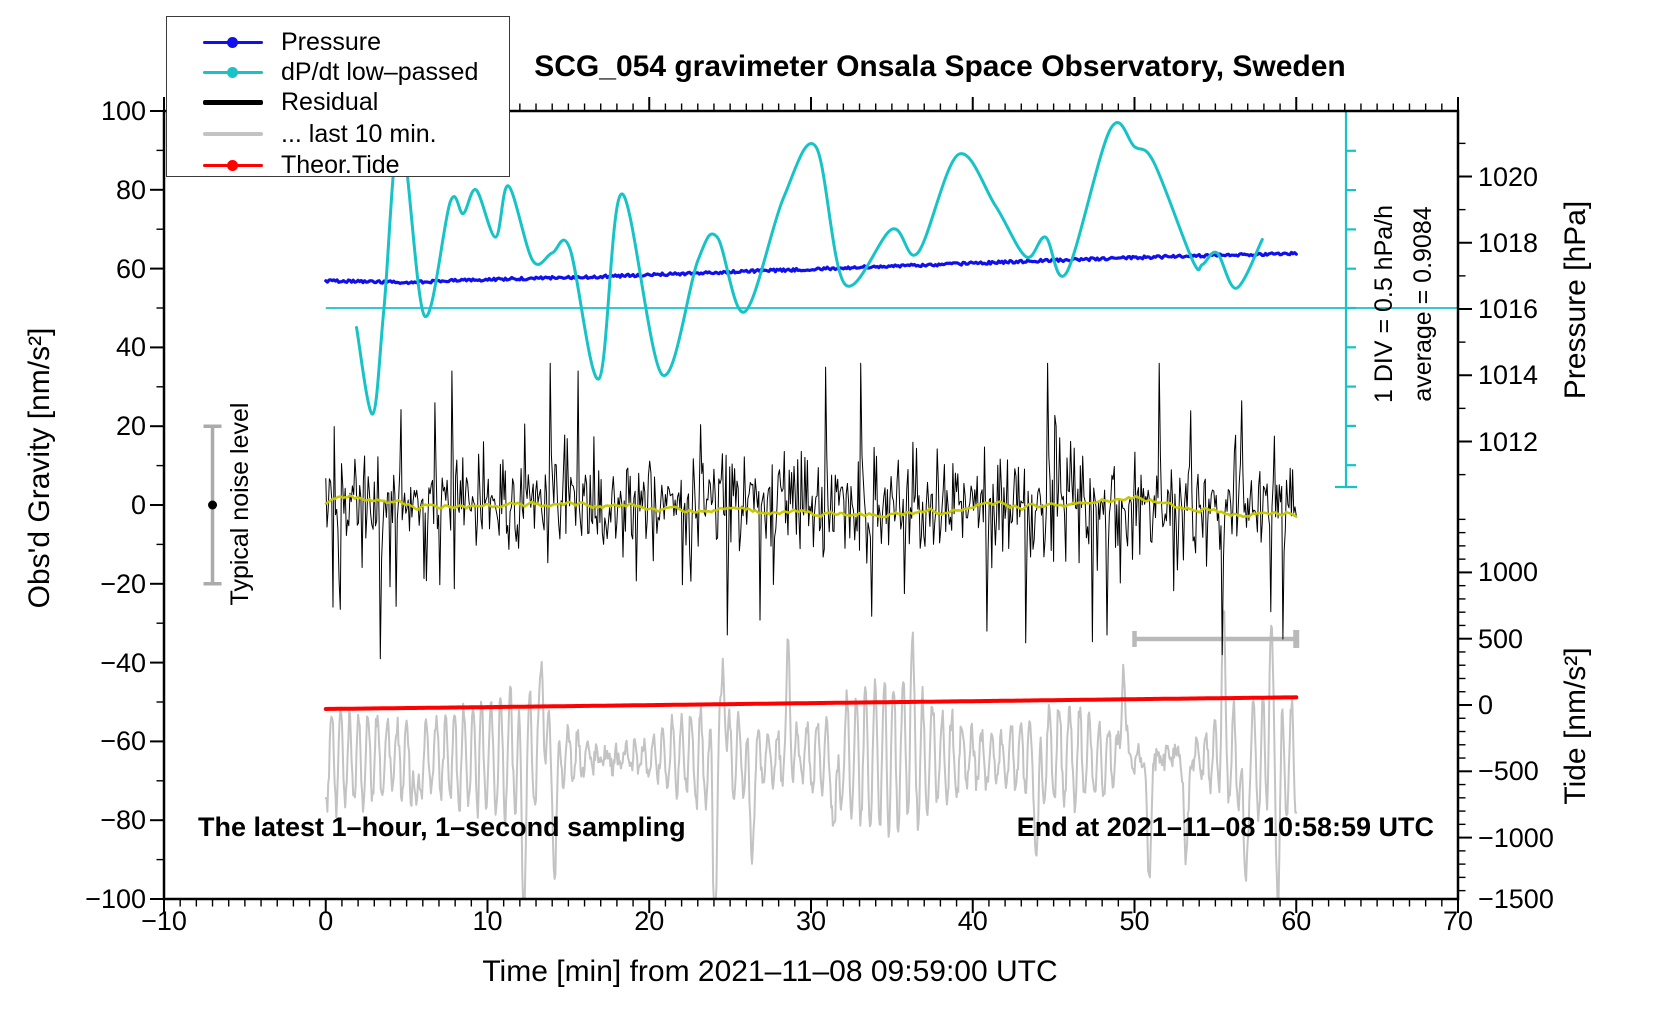 The height and width of the screenshot is (1020, 1660). What do you see at coordinates (1423, 304) in the screenshot?
I see `average-annotation: average = 0.9084` at bounding box center [1423, 304].